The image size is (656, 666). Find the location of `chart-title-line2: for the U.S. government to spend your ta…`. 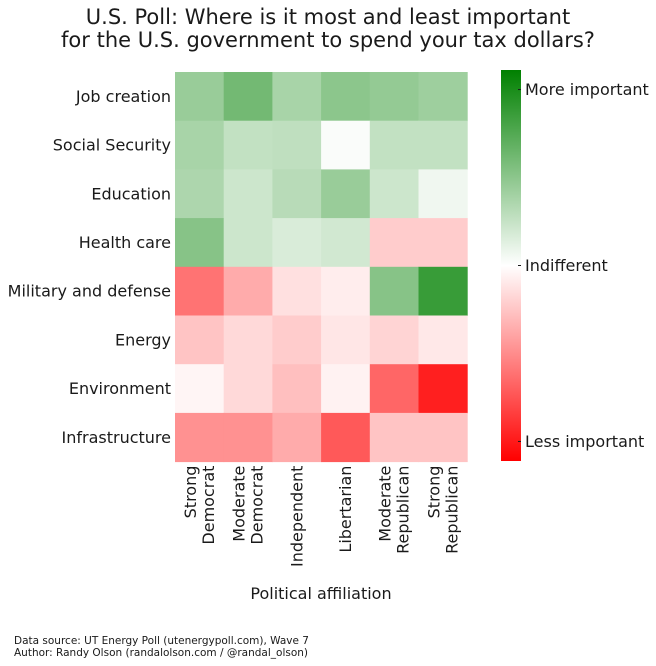

chart-title-line2: for the U.S. government to spend your ta… is located at coordinates (328, 40).